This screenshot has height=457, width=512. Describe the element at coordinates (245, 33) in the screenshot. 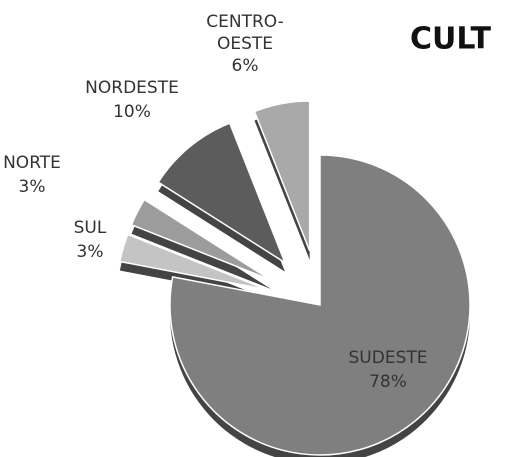

I see `slice-category: CENTRO-OESTE` at that location.